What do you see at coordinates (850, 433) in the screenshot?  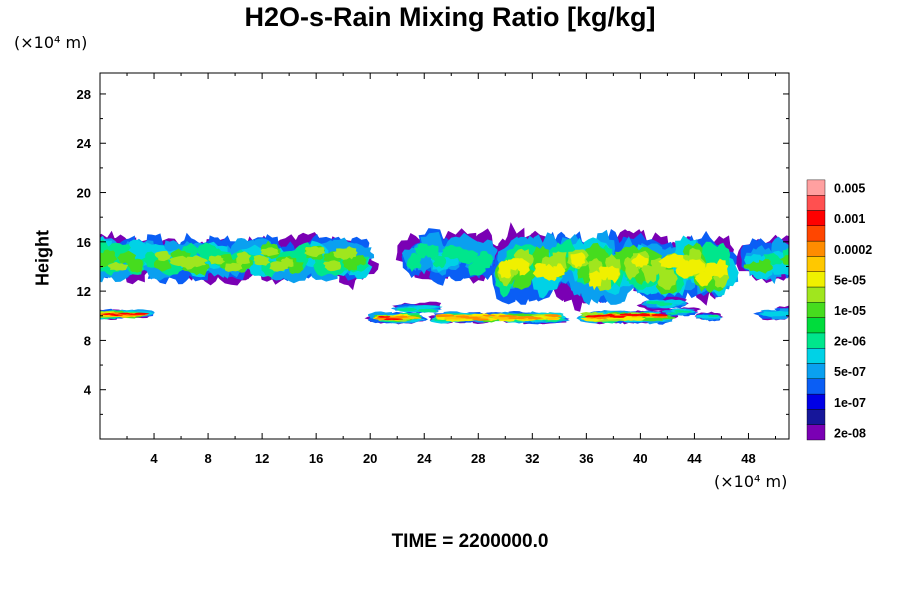 I see `colorbar-label: 2e-08` at bounding box center [850, 433].